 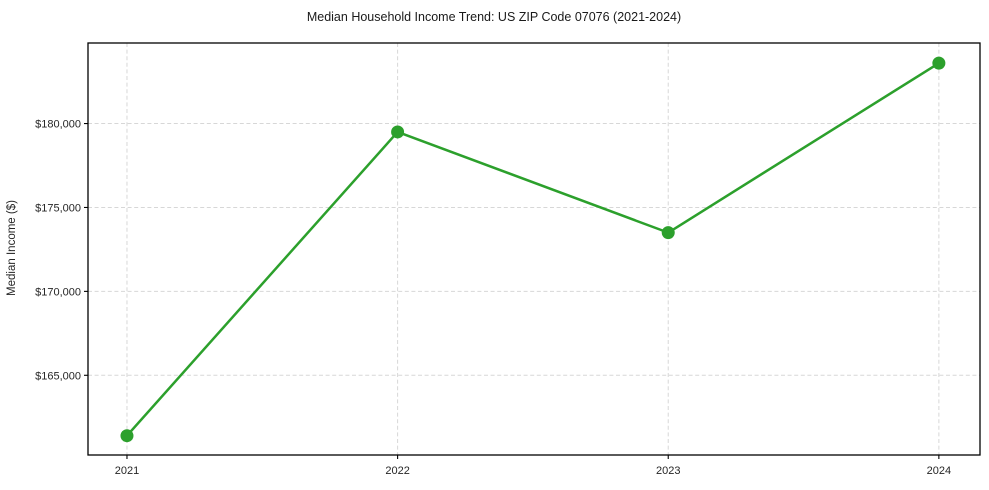 What do you see at coordinates (58, 125) in the screenshot?
I see `y-tick-label: $180,000` at bounding box center [58, 125].